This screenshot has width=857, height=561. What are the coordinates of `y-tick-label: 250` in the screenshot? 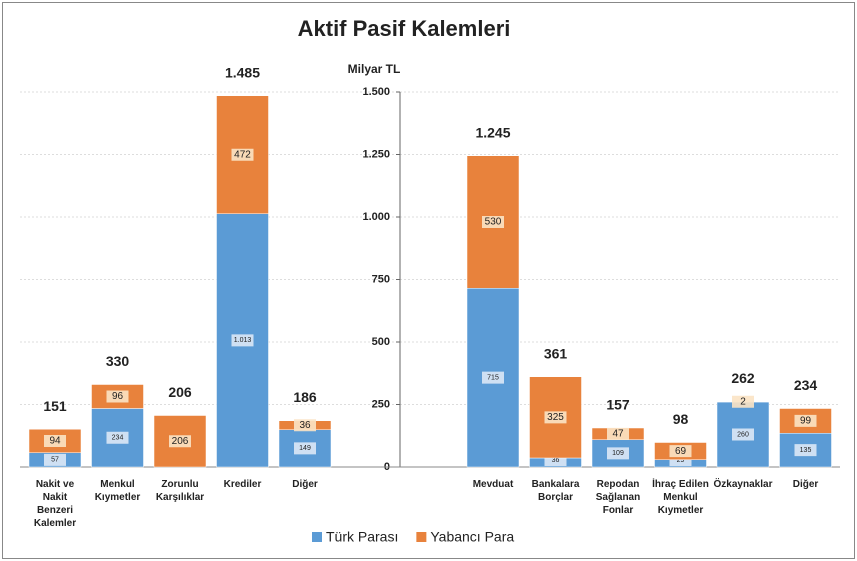 It's located at (381, 404).